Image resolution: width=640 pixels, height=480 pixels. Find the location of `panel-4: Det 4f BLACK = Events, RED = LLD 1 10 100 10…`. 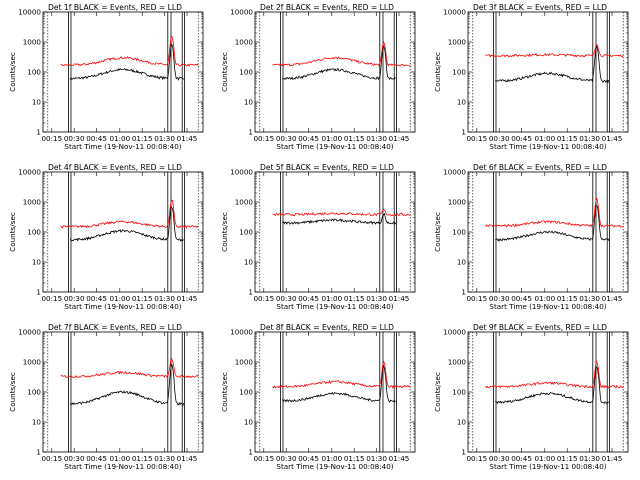

panel-4: Det 4f BLACK = Events, RED = LLD 1 10 100 10… is located at coordinates (106, 237).